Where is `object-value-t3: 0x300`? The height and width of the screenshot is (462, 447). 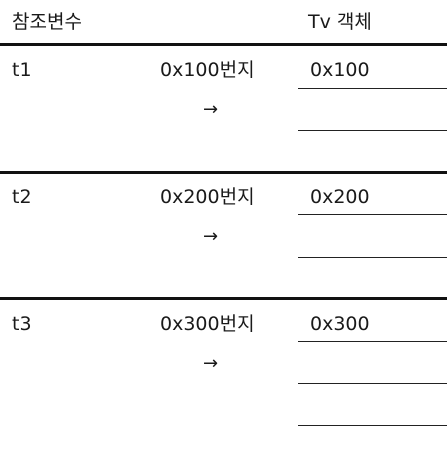
object-value-t3: 0x300 is located at coordinates (340, 324).